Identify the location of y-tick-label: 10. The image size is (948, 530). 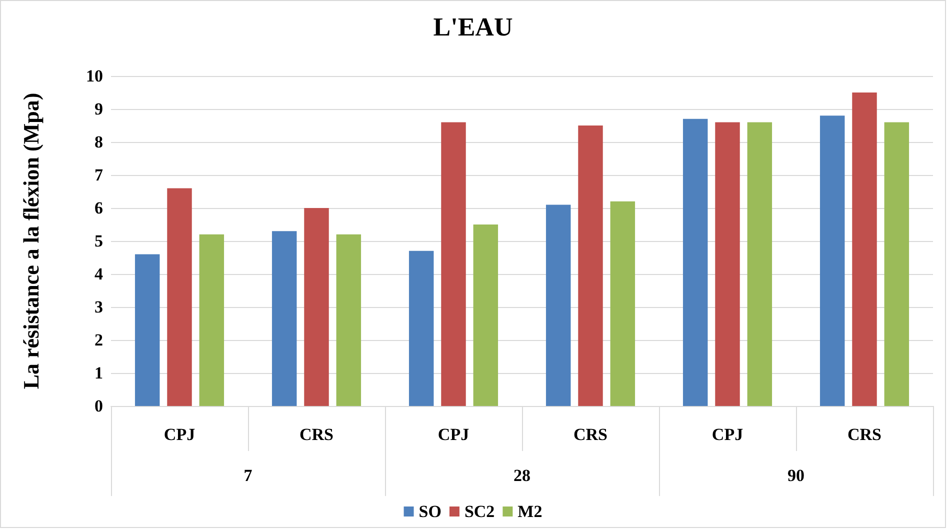
(94, 76).